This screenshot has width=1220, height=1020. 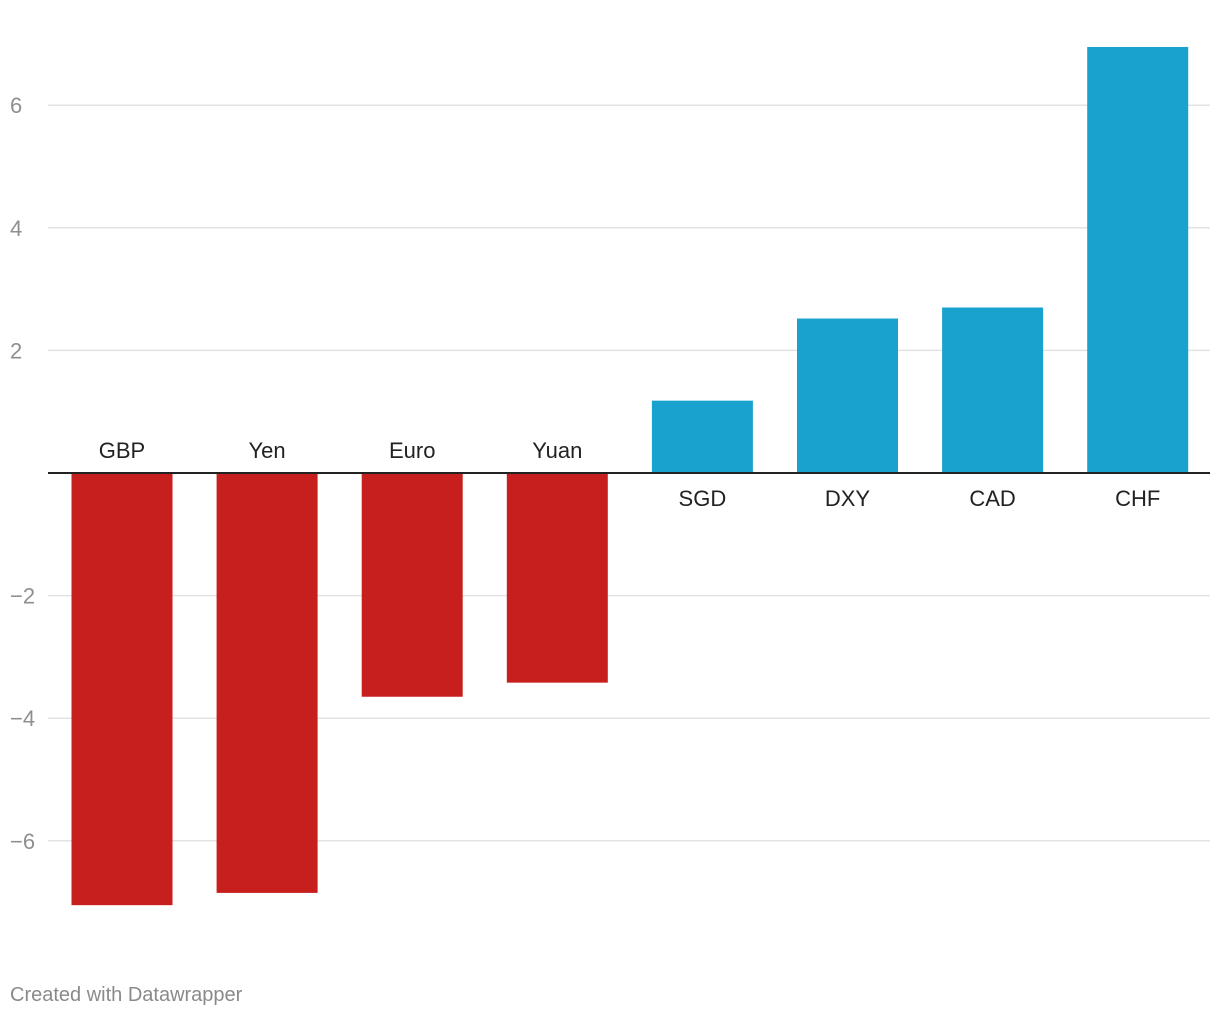 What do you see at coordinates (412, 450) in the screenshot?
I see `category-label: Euro` at bounding box center [412, 450].